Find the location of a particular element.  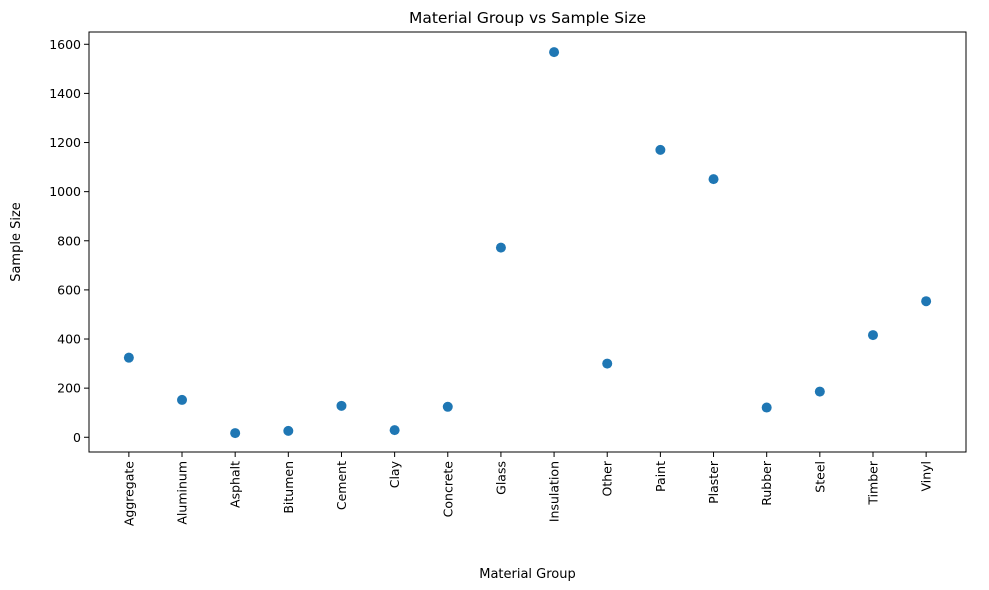

data-point-steel is located at coordinates (819, 391).